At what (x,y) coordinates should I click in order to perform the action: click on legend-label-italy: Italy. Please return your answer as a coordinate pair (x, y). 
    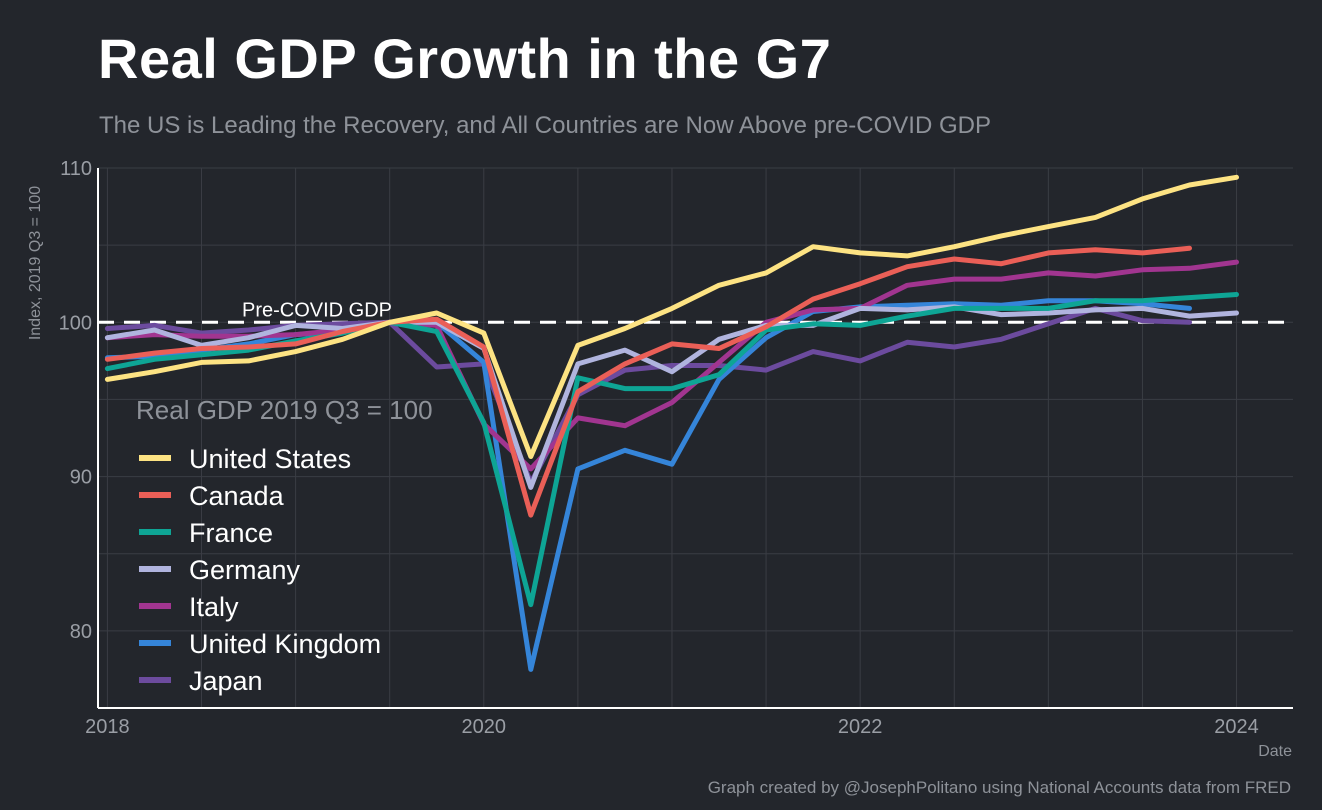
    Looking at the image, I should click on (214, 607).